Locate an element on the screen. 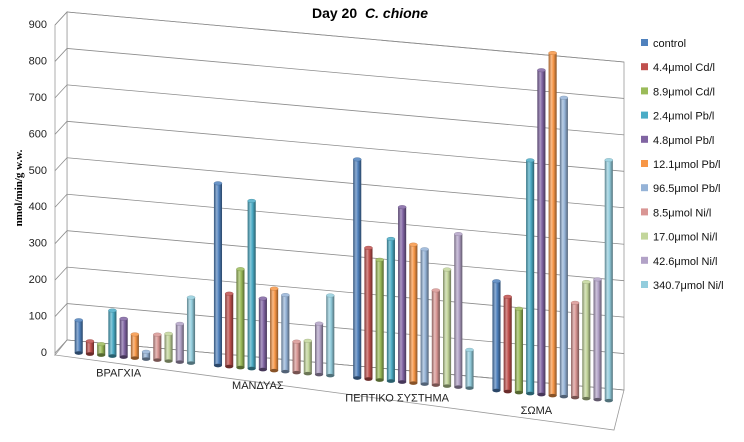  legend-label: 4.8μmol Pb/l is located at coordinates (683, 141).